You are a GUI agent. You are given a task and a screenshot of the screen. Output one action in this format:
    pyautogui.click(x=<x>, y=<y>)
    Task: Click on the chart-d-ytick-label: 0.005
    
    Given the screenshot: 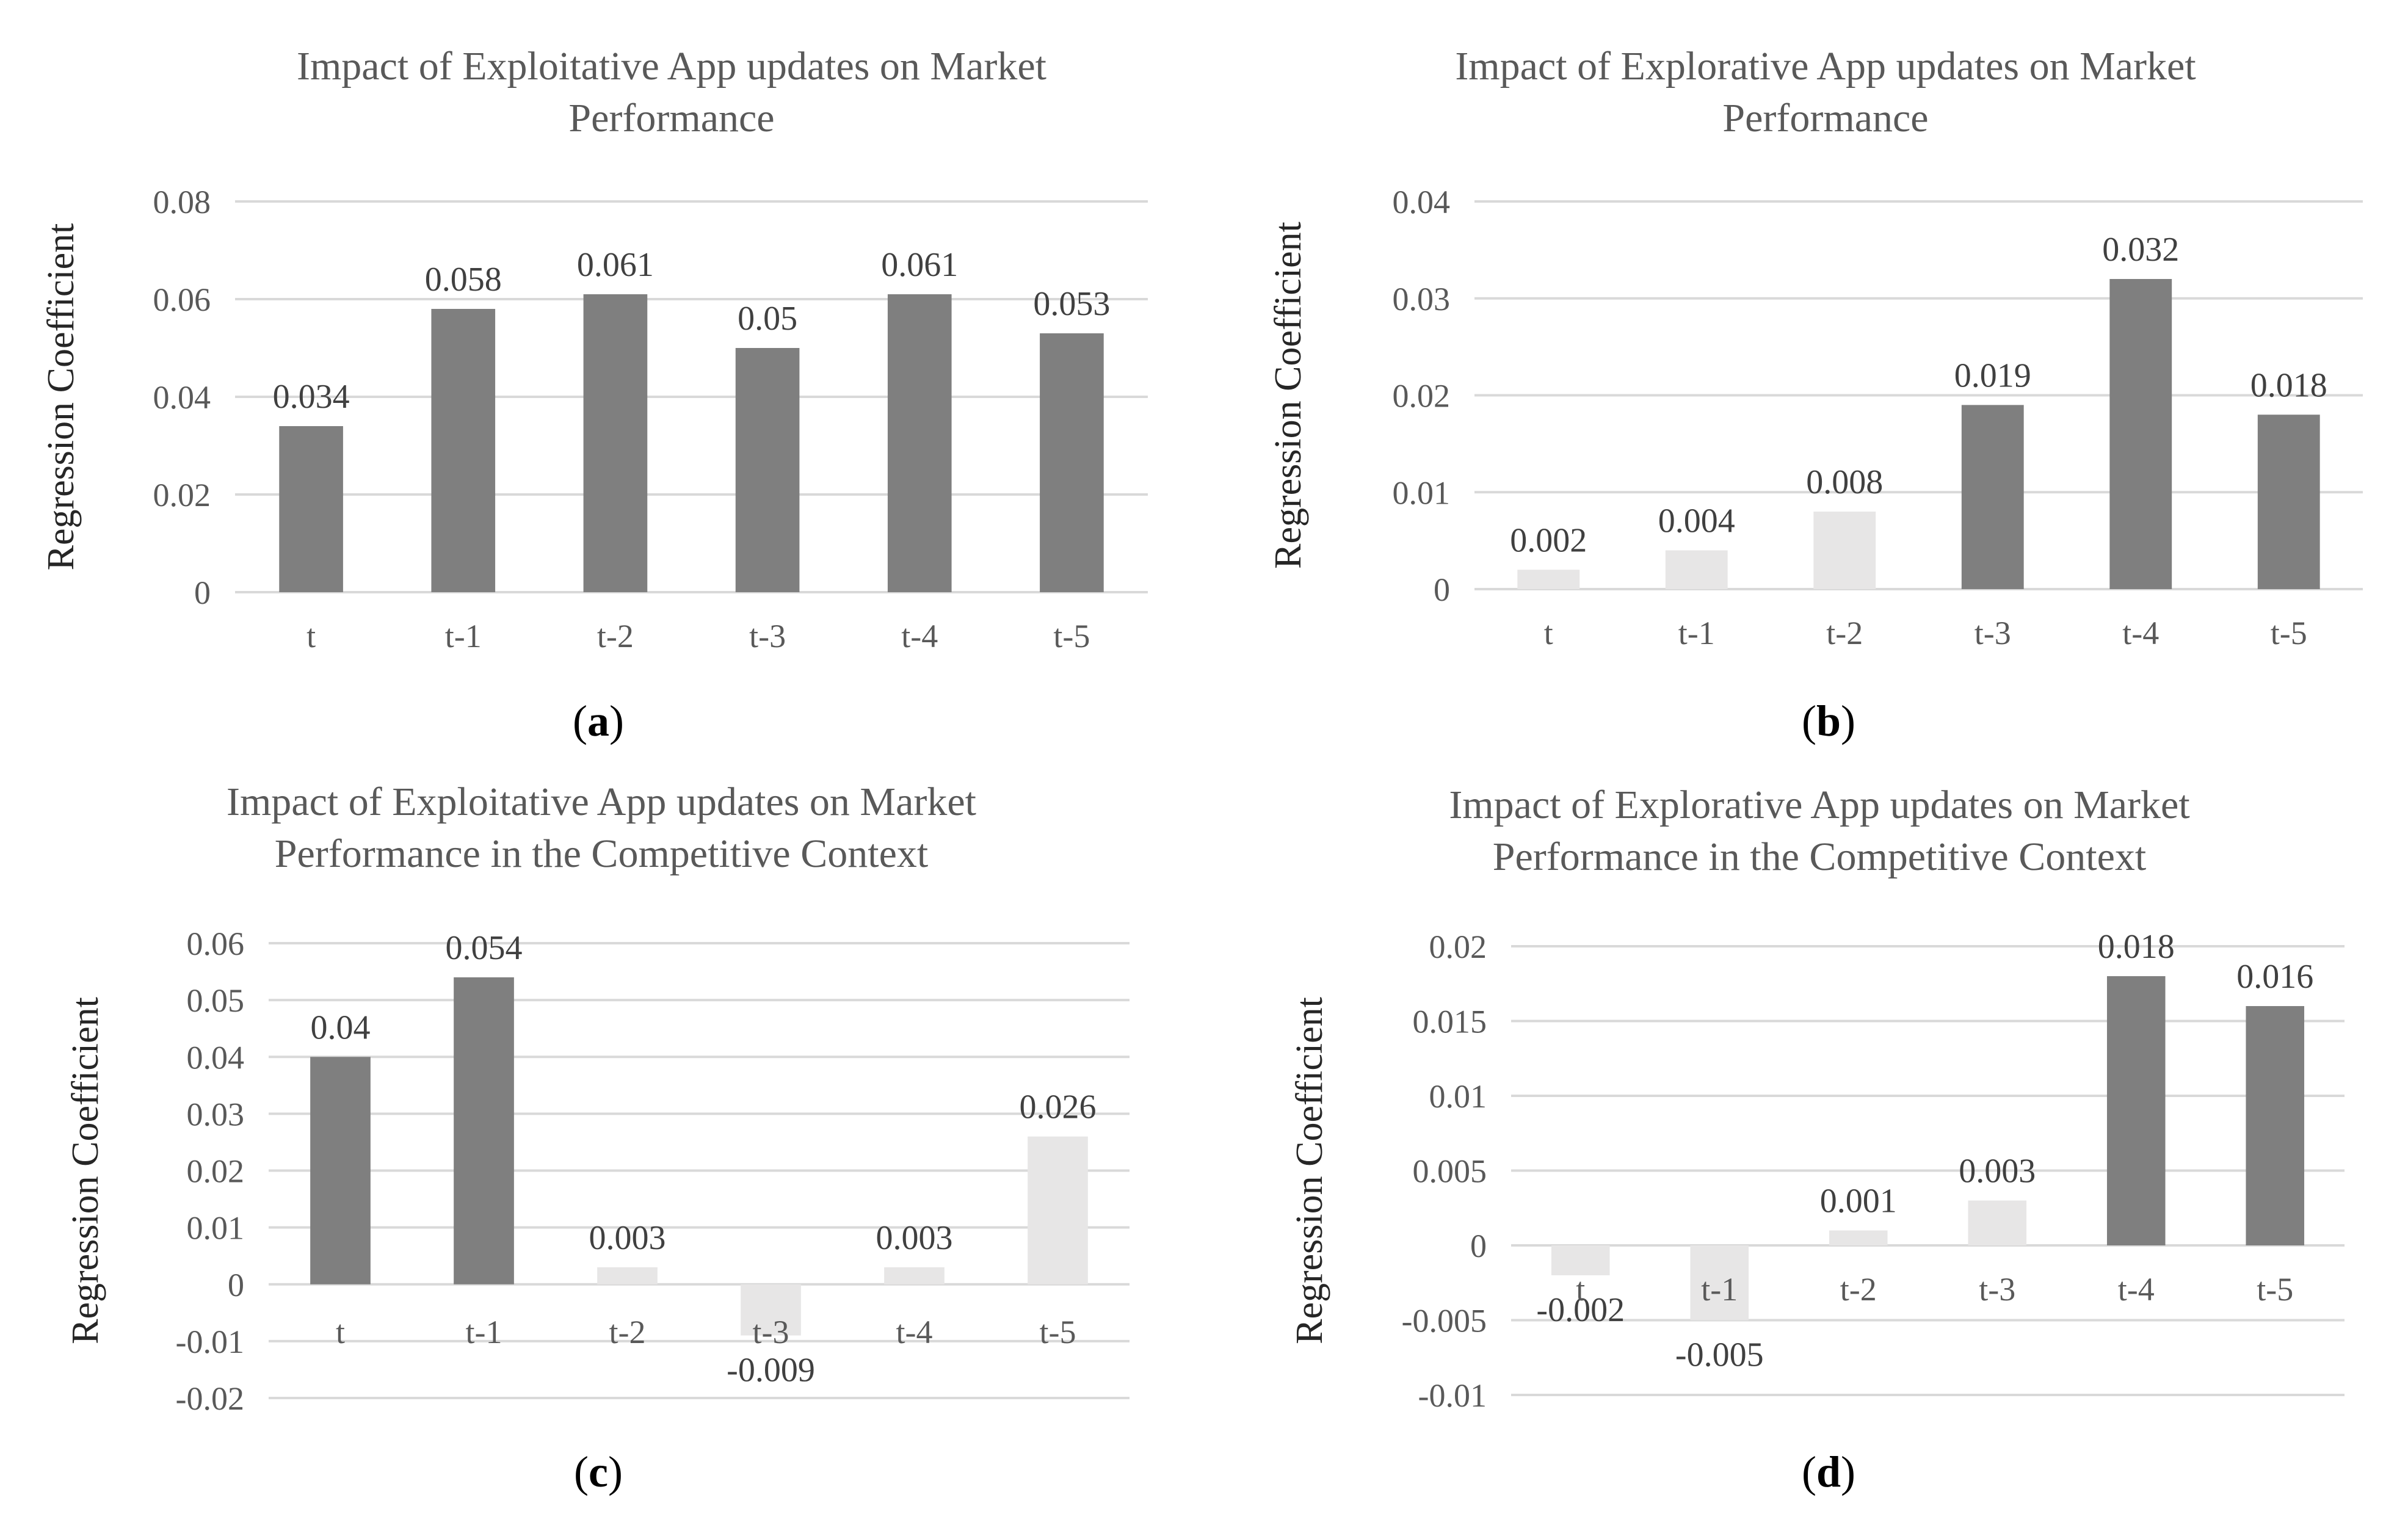 What is the action you would take?
    pyautogui.click(x=1450, y=1171)
    